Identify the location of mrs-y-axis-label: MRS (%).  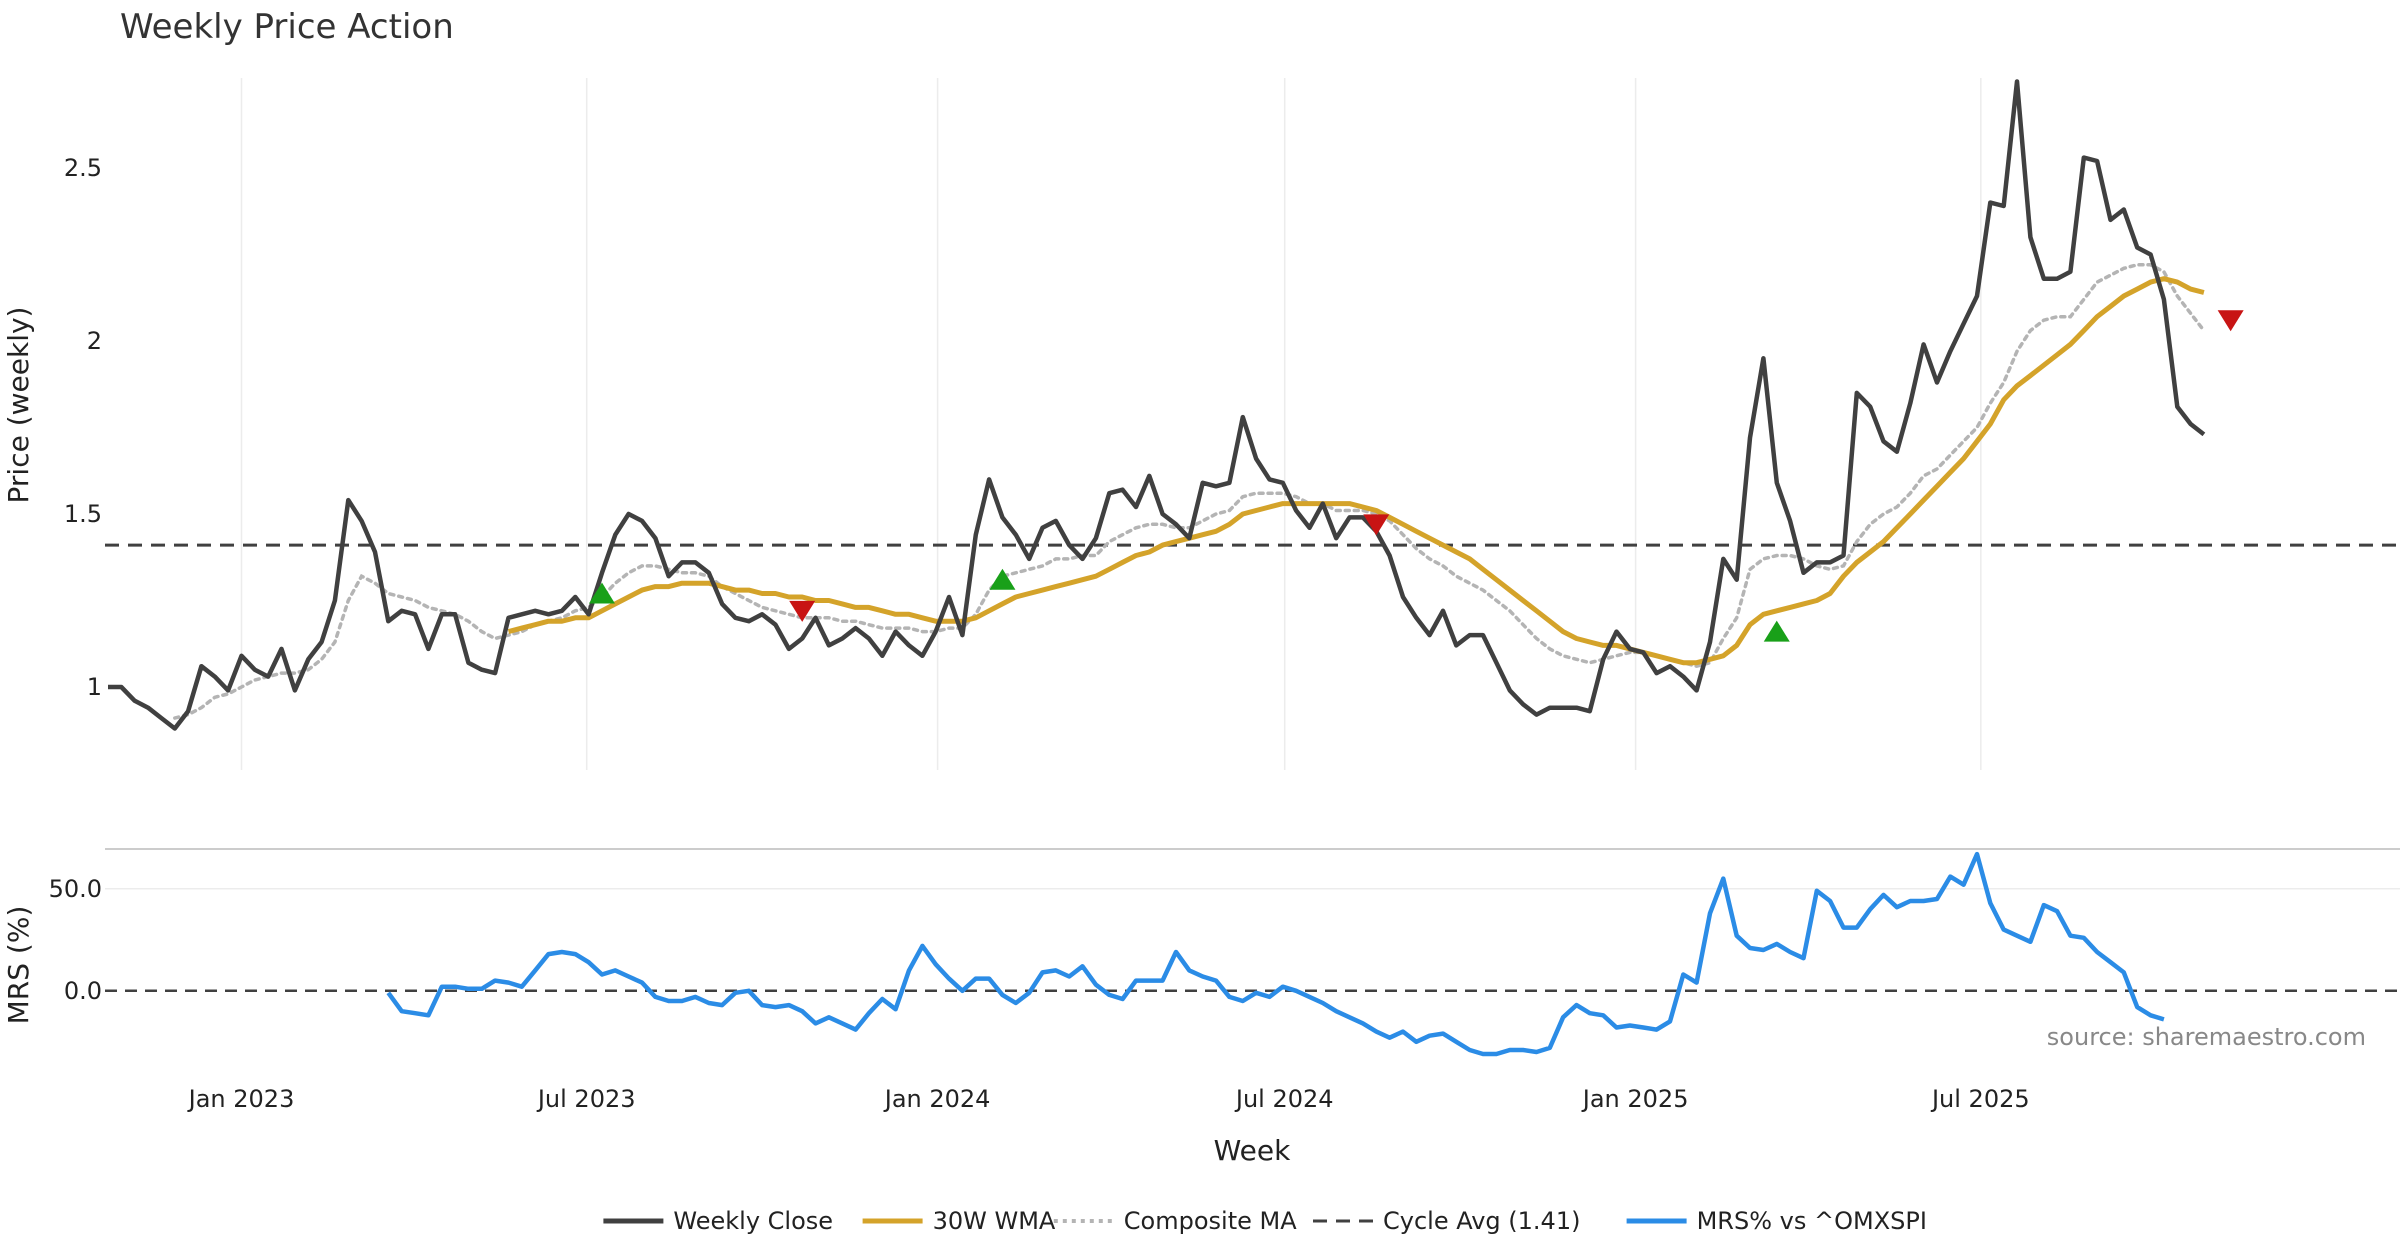
(18, 965).